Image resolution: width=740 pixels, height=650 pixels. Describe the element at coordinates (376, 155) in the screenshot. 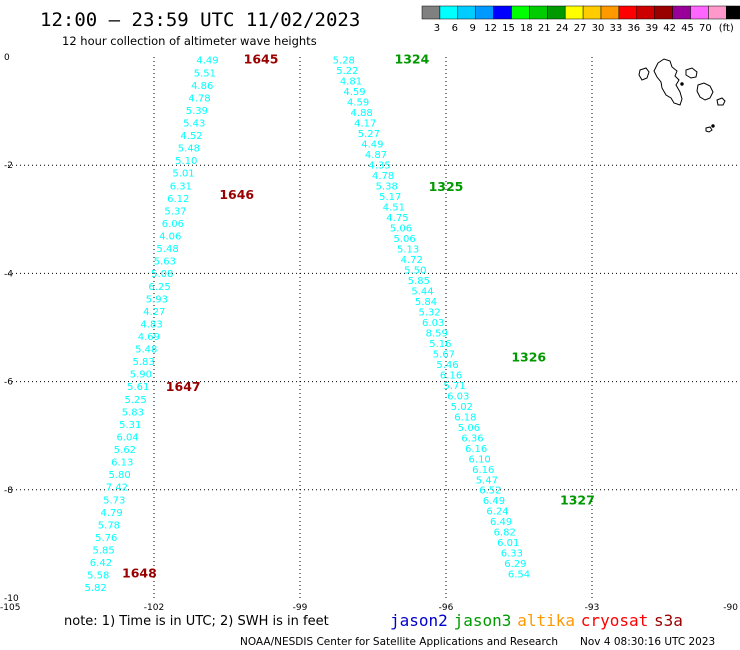

I see `wave-height-value: 4.87` at that location.